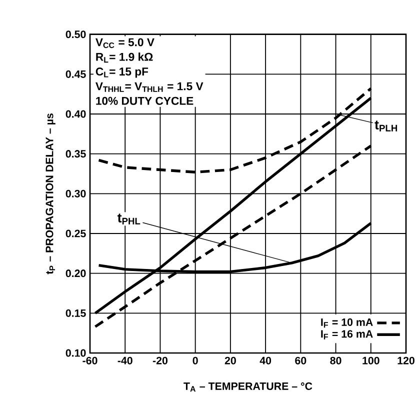  I want to click on x-tick-label: 0, so click(195, 360).